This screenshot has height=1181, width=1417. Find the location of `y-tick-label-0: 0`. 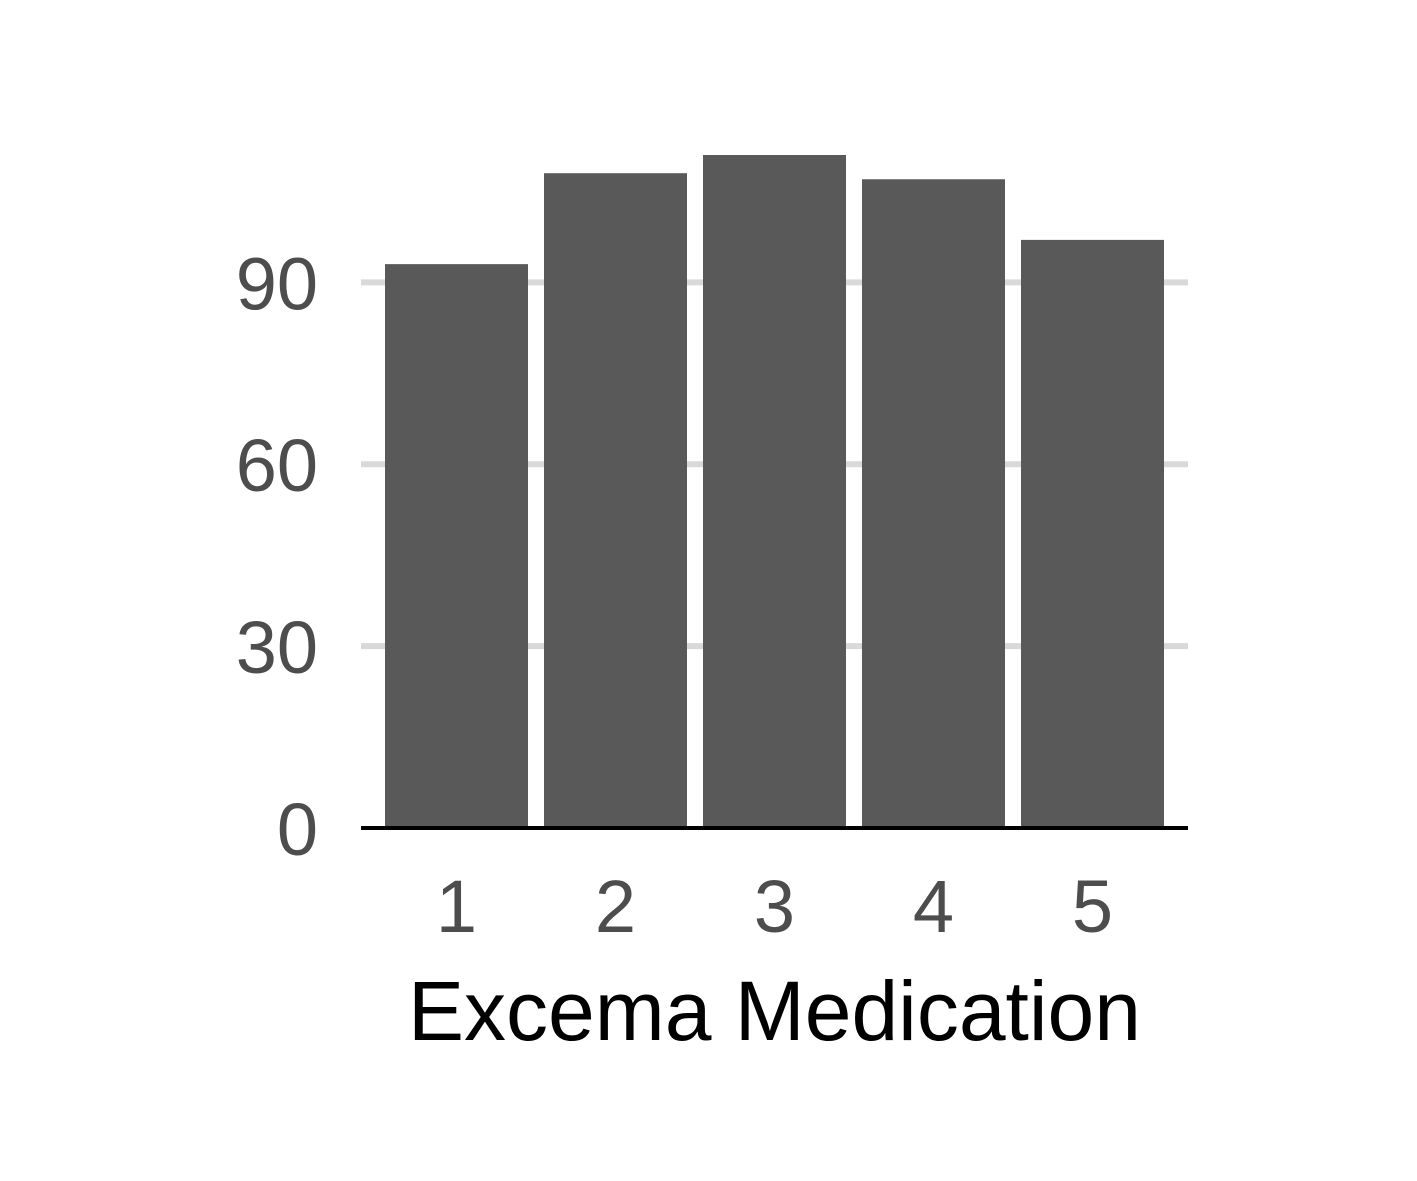

y-tick-label-0: 0 is located at coordinates (297, 829).